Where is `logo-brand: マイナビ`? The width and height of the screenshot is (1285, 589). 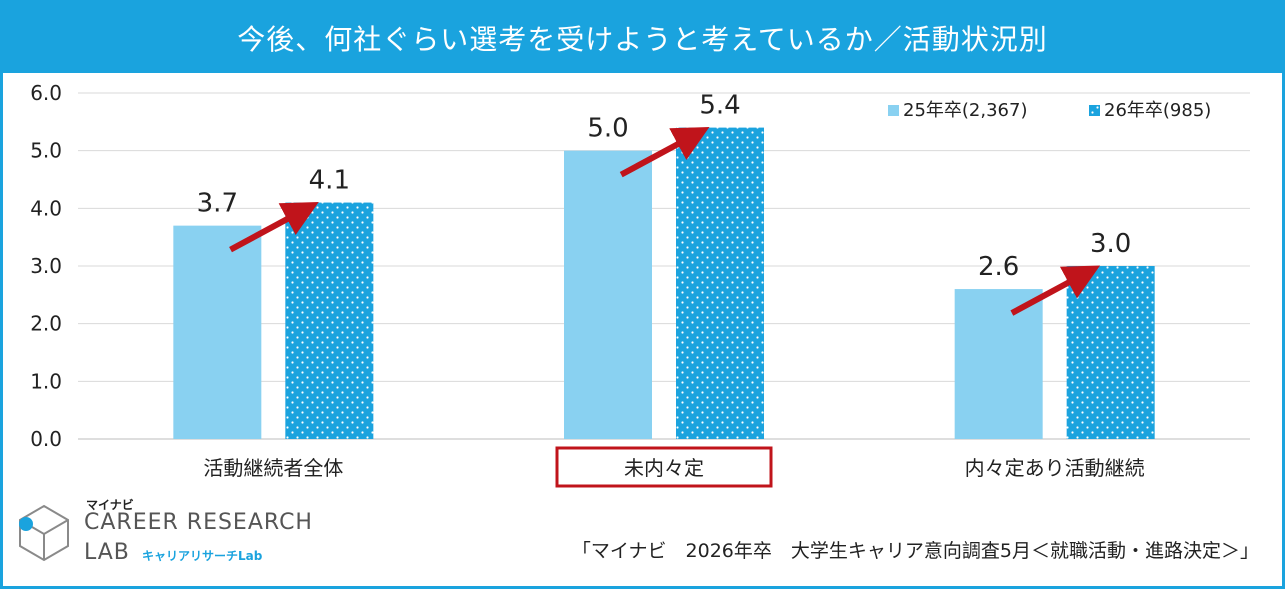
logo-brand: マイナビ is located at coordinates (110, 505).